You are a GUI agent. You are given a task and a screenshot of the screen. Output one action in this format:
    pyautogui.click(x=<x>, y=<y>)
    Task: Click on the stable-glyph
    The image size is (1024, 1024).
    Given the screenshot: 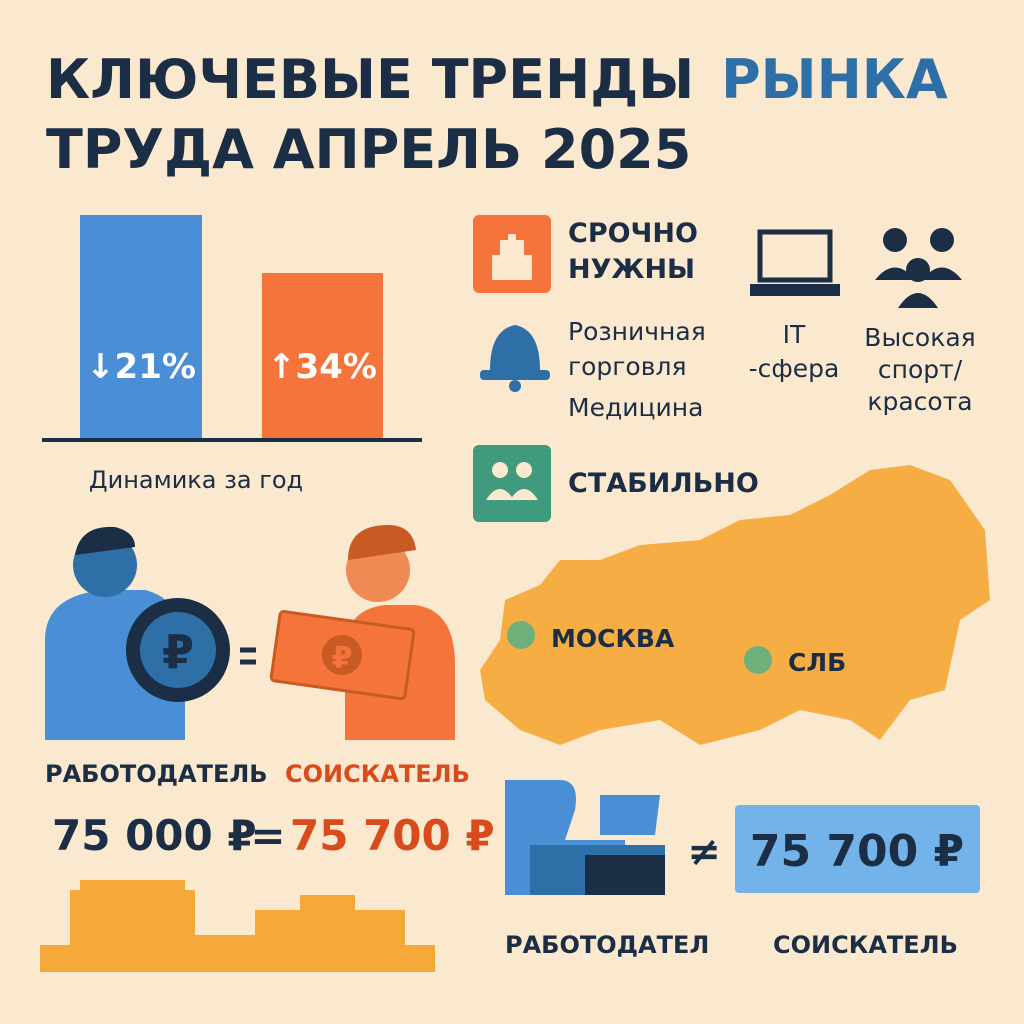 What is the action you would take?
    pyautogui.click(x=512, y=481)
    